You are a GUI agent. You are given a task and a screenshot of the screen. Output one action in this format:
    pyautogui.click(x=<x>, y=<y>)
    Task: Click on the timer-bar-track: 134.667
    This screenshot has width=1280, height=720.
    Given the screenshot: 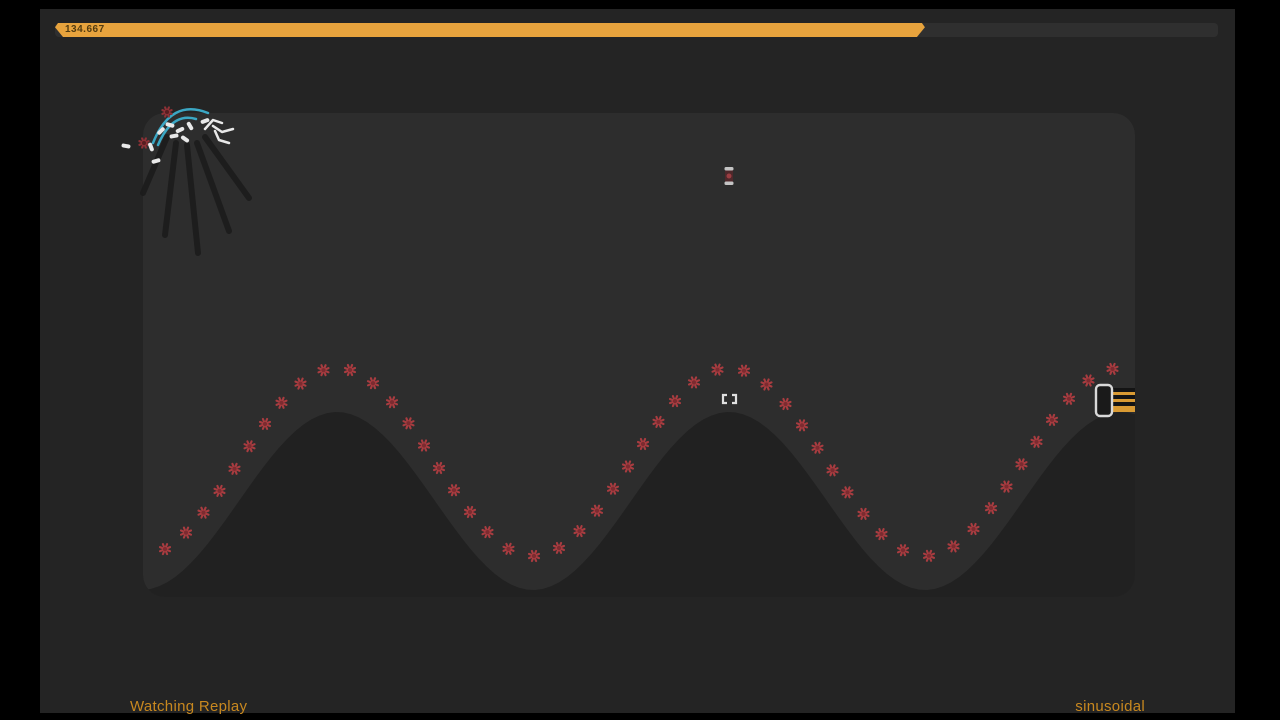 What is the action you would take?
    pyautogui.click(x=636, y=30)
    